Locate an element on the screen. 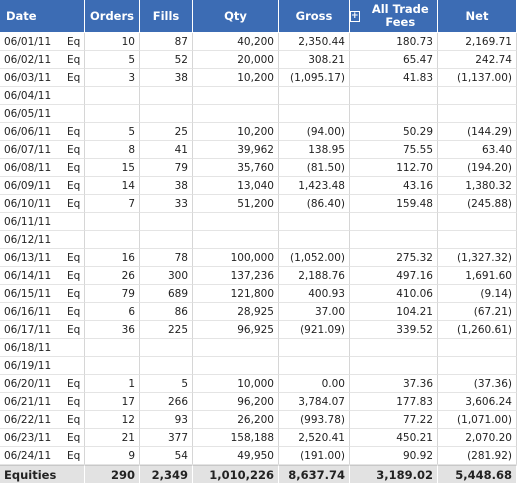 The width and height of the screenshot is (517, 483). data-cell: 26,200 is located at coordinates (236, 420).